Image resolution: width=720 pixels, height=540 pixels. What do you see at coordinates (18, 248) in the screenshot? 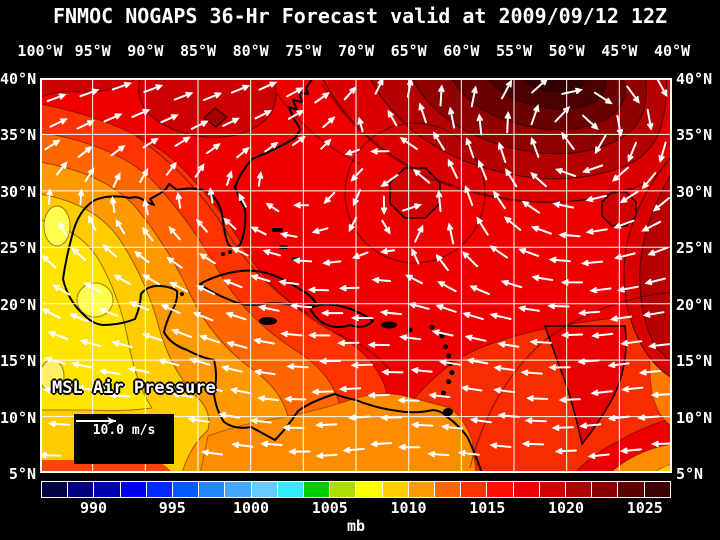
I see `lat-tick-label-left: 25°N` at bounding box center [18, 248].